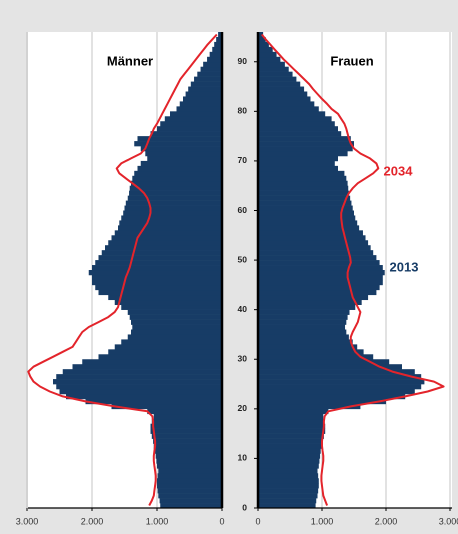 The height and width of the screenshot is (534, 458). Describe the element at coordinates (243, 458) in the screenshot. I see `y-tick-label: 10` at that location.